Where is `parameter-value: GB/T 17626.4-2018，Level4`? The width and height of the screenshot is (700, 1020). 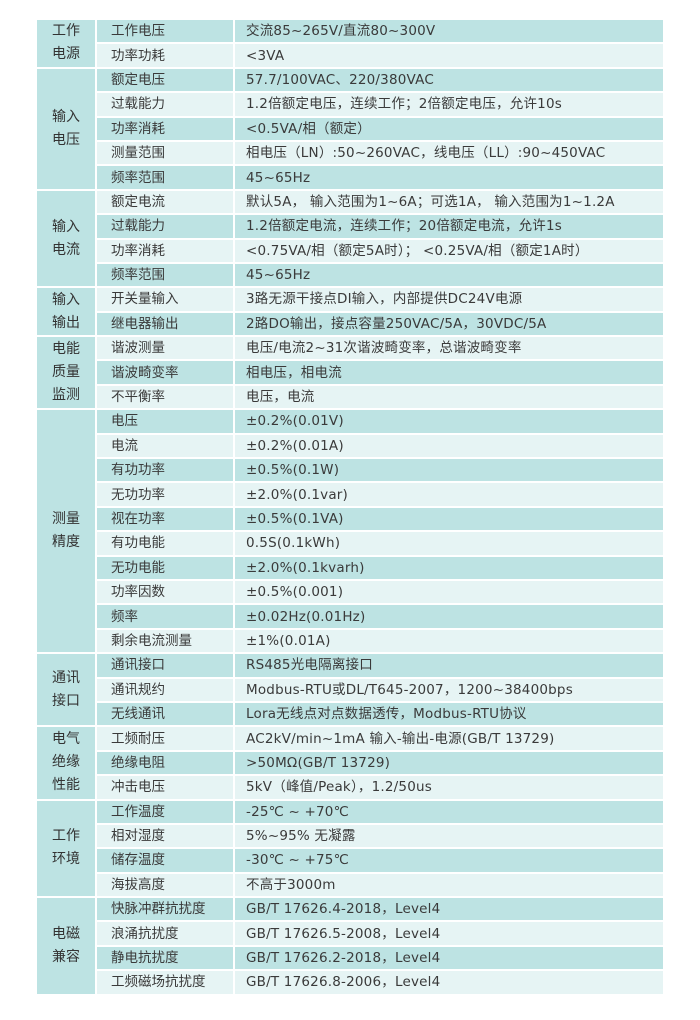
parameter-value: GB/T 17626.4-2018，Level4 is located at coordinates (449, 910).